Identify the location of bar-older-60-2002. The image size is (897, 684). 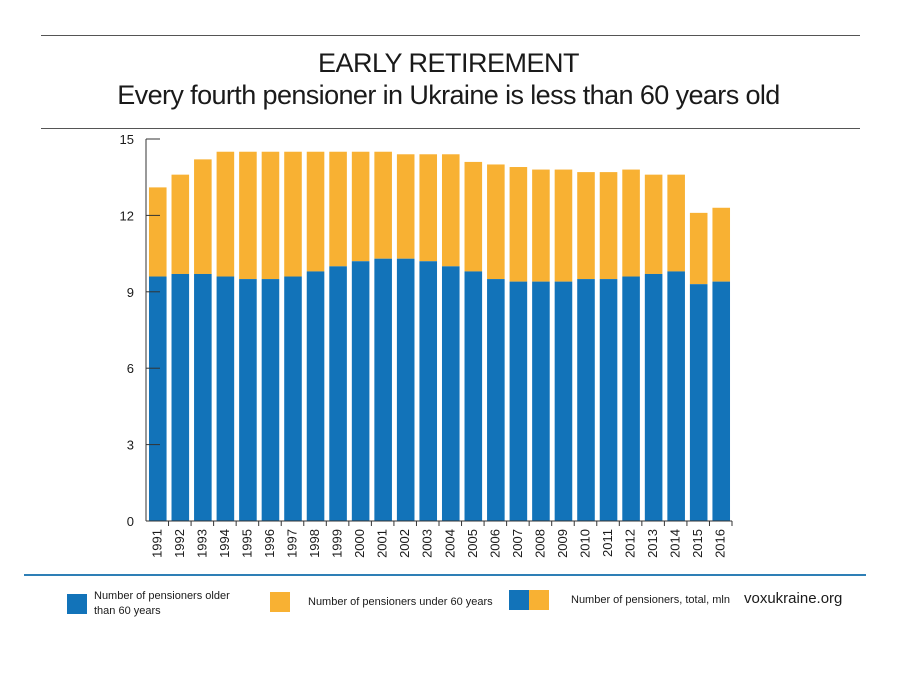
(405, 389).